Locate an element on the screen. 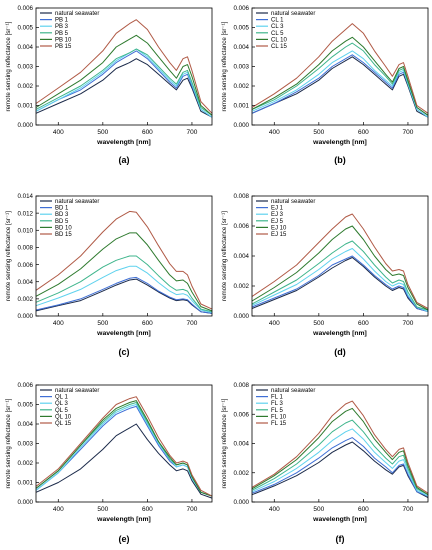  chart-e-x-tick-label-0: 400 is located at coordinates (58, 509).